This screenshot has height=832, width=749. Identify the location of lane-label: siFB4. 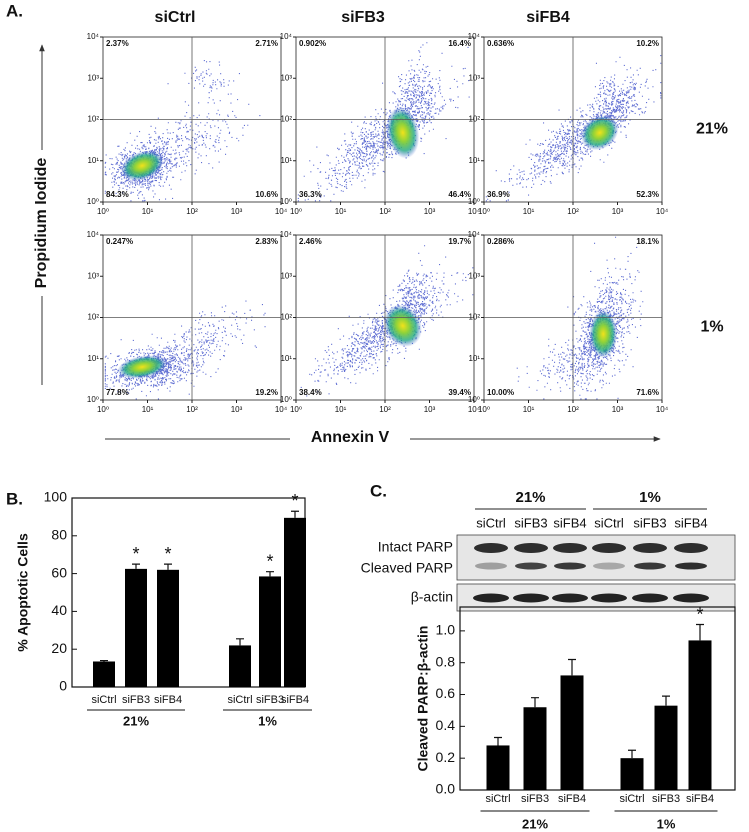
(569, 522).